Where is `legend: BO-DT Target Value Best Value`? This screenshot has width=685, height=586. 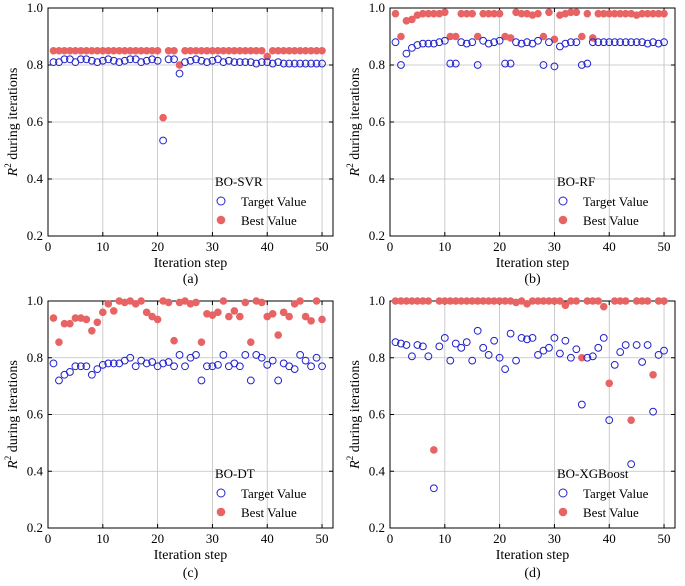
legend: BO-DT Target Value Best Value is located at coordinates (261, 493).